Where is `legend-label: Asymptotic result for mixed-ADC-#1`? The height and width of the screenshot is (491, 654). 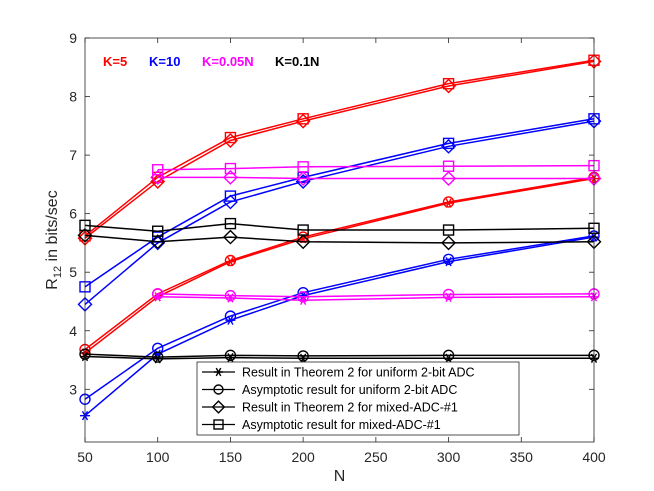
legend-label: Asymptotic result for mixed-ADC-#1 is located at coordinates (341, 425).